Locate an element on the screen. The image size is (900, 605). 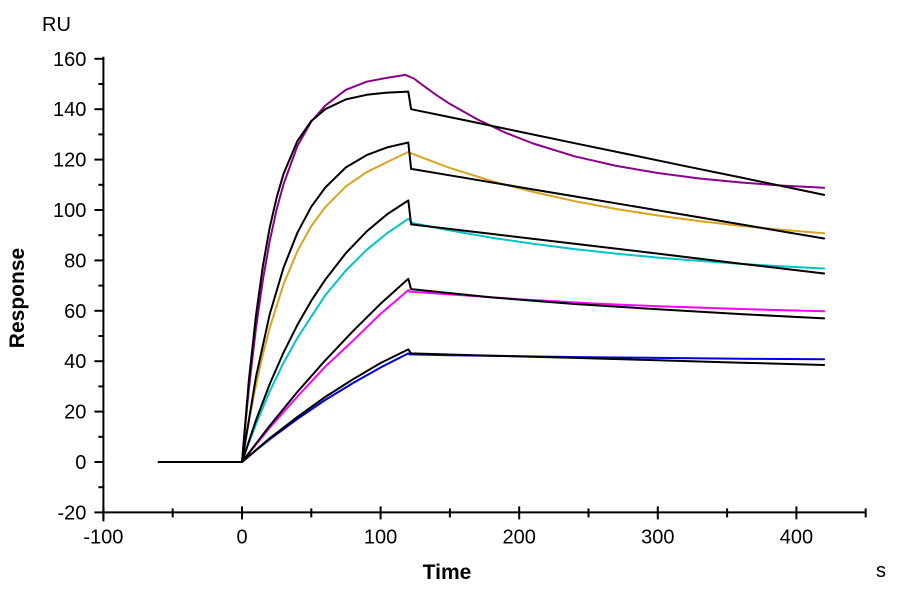
y-tick-label: 0 is located at coordinates (80, 463).